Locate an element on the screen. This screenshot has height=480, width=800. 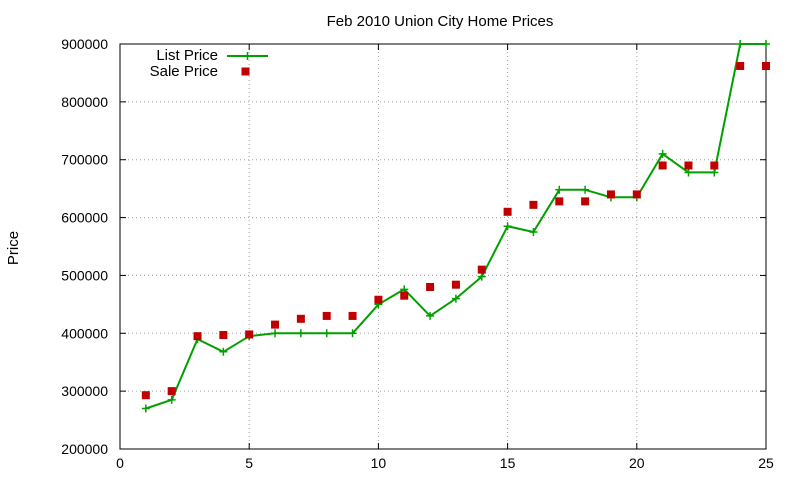
x-tick-label: 15 is located at coordinates (508, 463).